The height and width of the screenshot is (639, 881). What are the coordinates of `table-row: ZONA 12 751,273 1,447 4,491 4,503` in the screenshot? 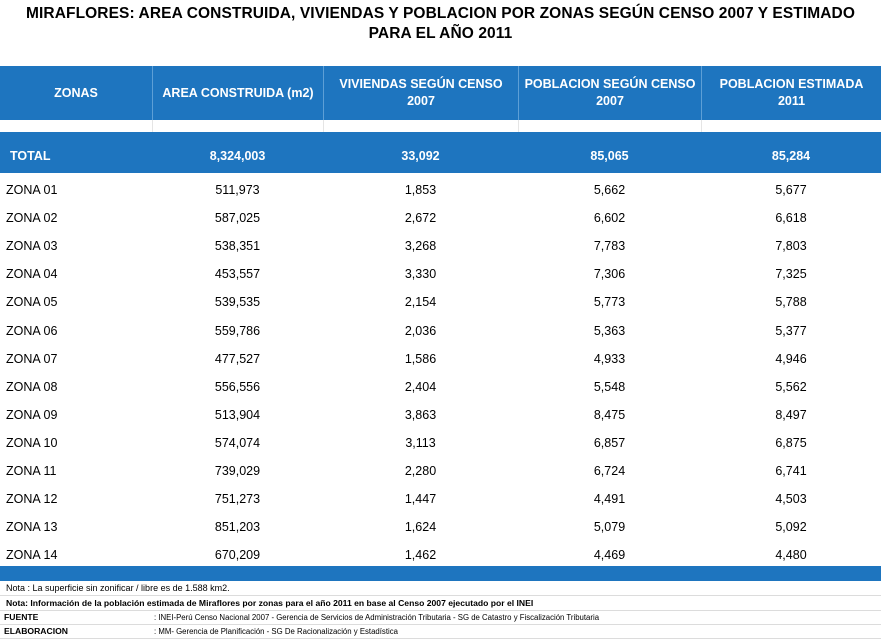 It's located at (440, 499).